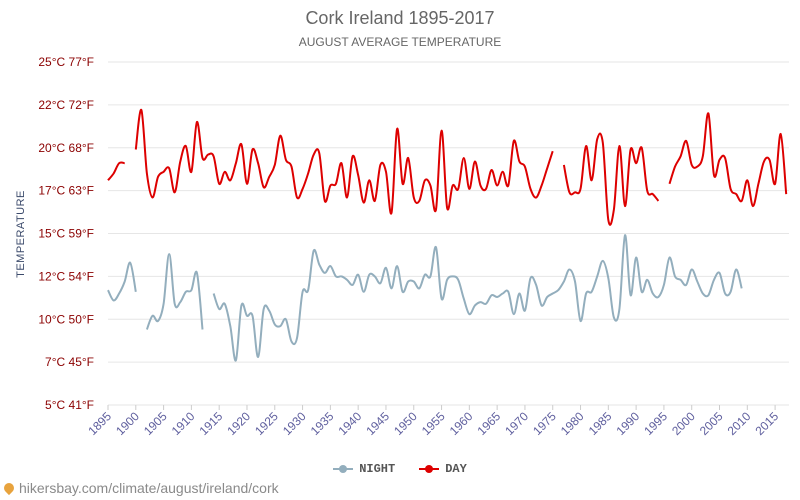 The image size is (800, 500). I want to click on x-tick-label: 1980, so click(572, 423).